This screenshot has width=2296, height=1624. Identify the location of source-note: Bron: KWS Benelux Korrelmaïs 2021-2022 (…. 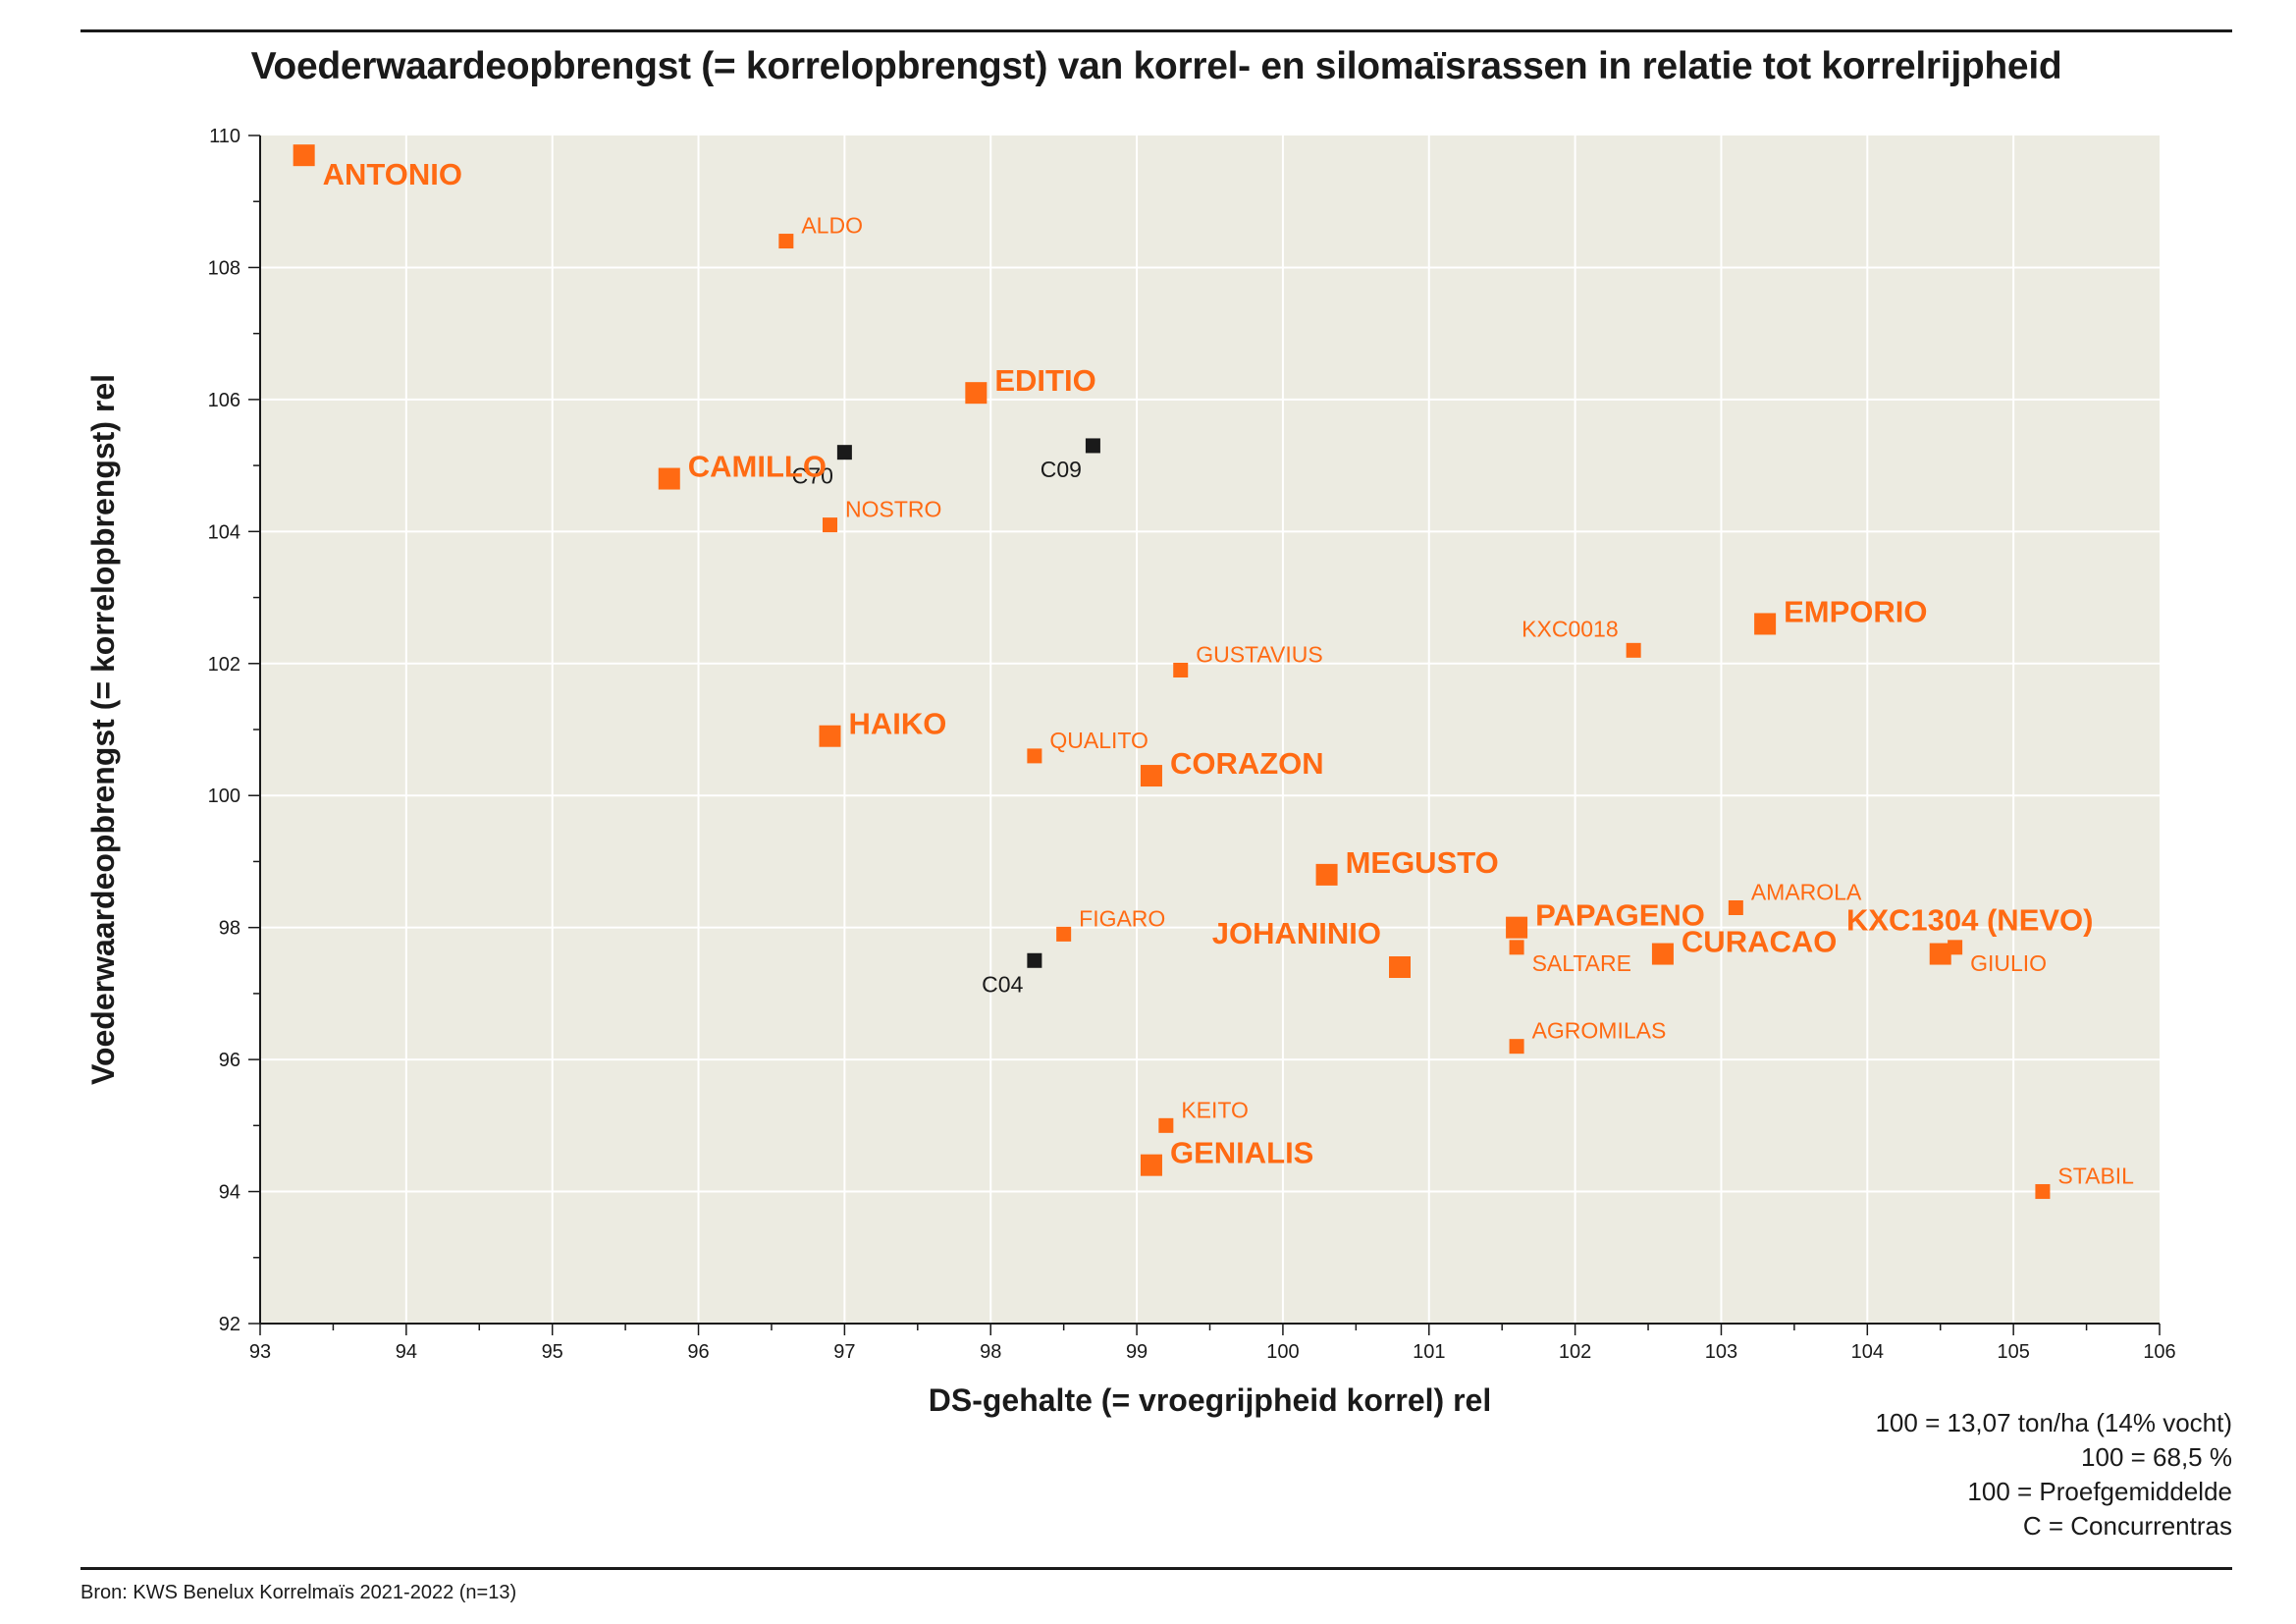
(299, 1592).